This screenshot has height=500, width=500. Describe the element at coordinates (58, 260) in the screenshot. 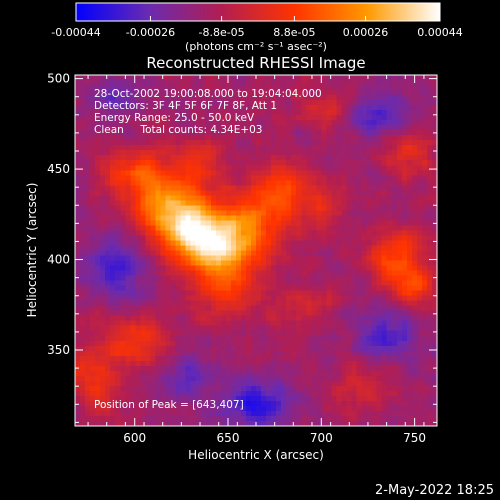

I see `y-tick-label: 400` at that location.